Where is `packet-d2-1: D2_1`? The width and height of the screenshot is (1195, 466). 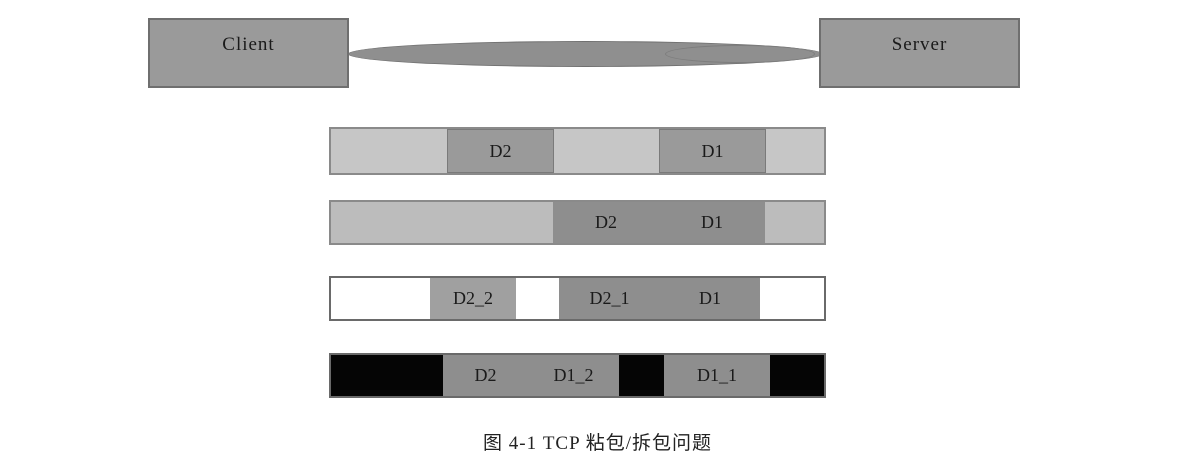
packet-d2-1: D2_1 is located at coordinates (609, 298).